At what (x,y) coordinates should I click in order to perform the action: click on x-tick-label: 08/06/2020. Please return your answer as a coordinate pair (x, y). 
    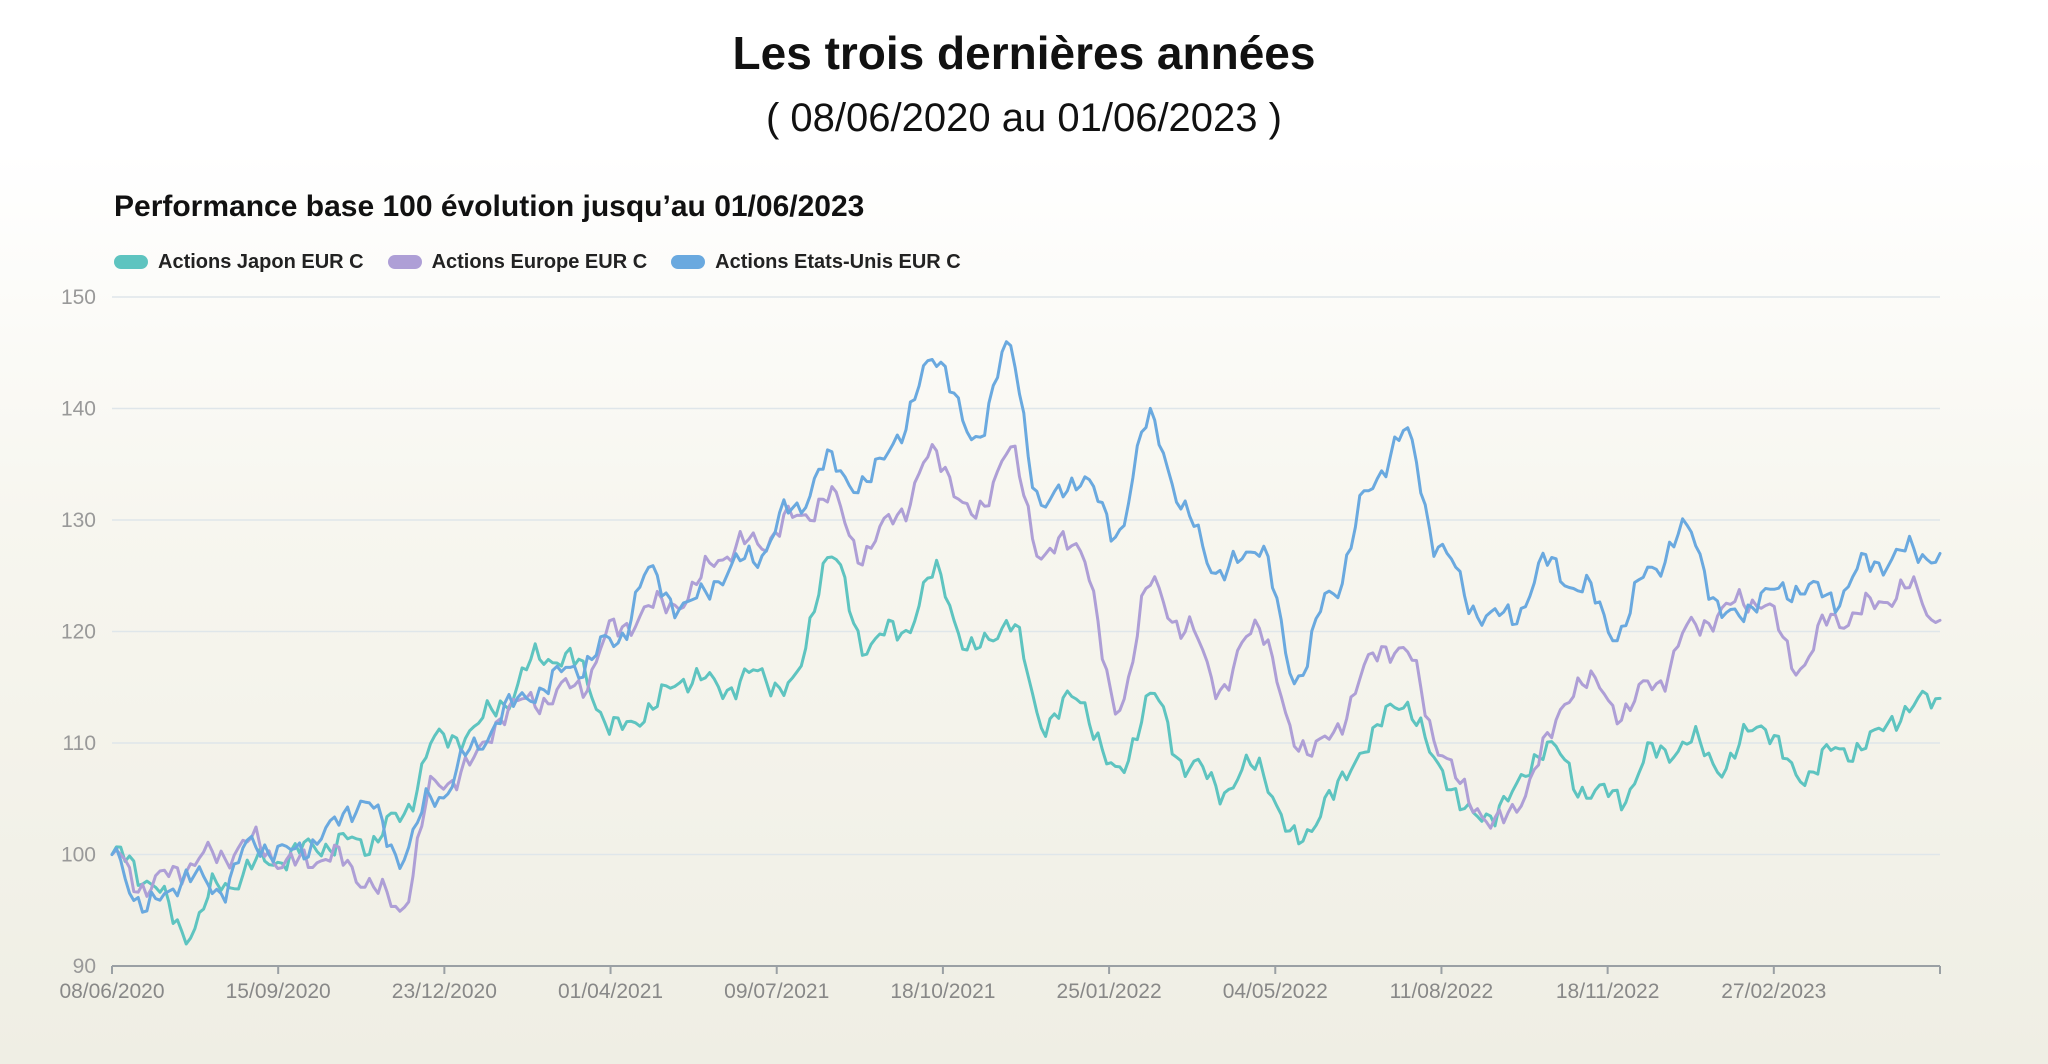
    Looking at the image, I should click on (111, 991).